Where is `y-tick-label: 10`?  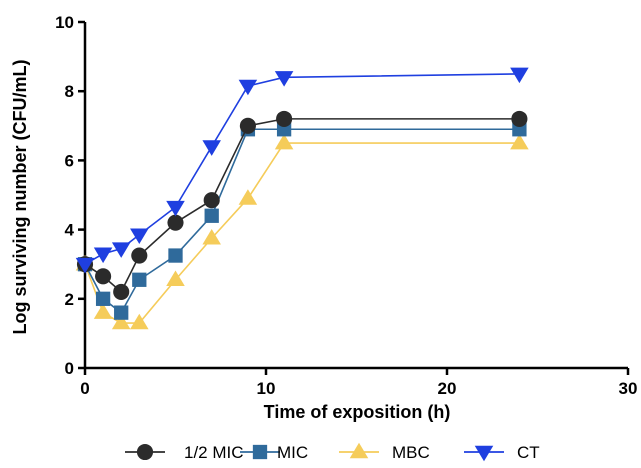 y-tick-label: 10 is located at coordinates (64, 22).